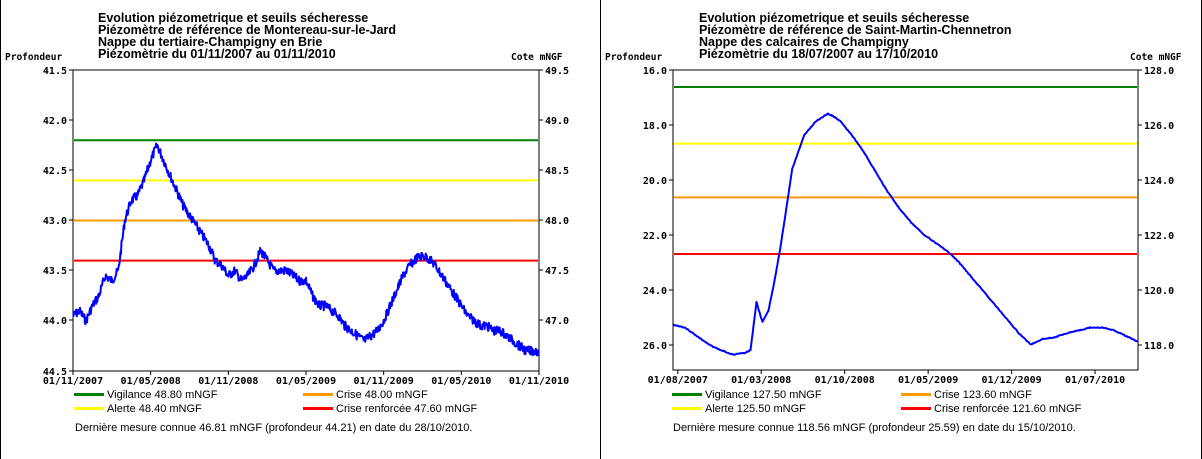  What do you see at coordinates (1159, 291) in the screenshot?
I see `right-tick-label: 120.0` at bounding box center [1159, 291].